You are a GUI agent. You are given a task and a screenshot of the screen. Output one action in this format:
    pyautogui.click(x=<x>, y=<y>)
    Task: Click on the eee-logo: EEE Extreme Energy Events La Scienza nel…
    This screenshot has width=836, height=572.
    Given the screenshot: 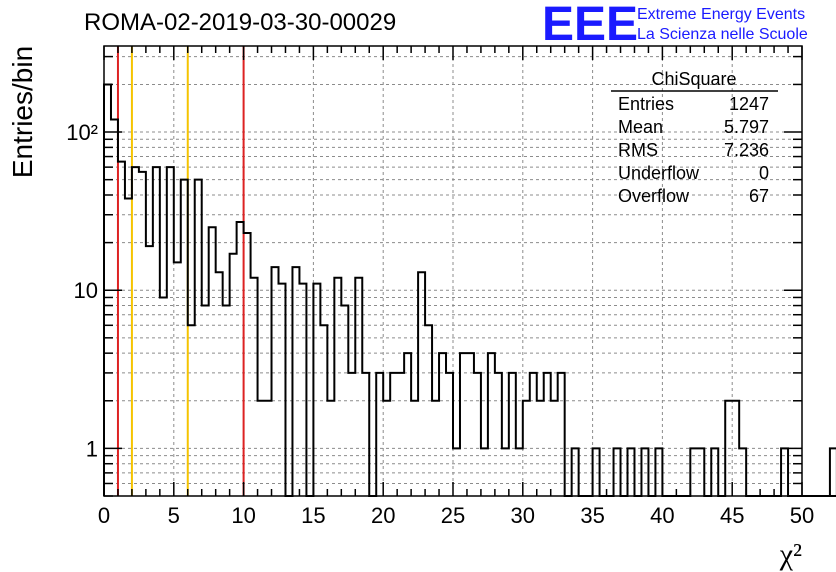 What is the action you would take?
    pyautogui.click(x=675, y=25)
    